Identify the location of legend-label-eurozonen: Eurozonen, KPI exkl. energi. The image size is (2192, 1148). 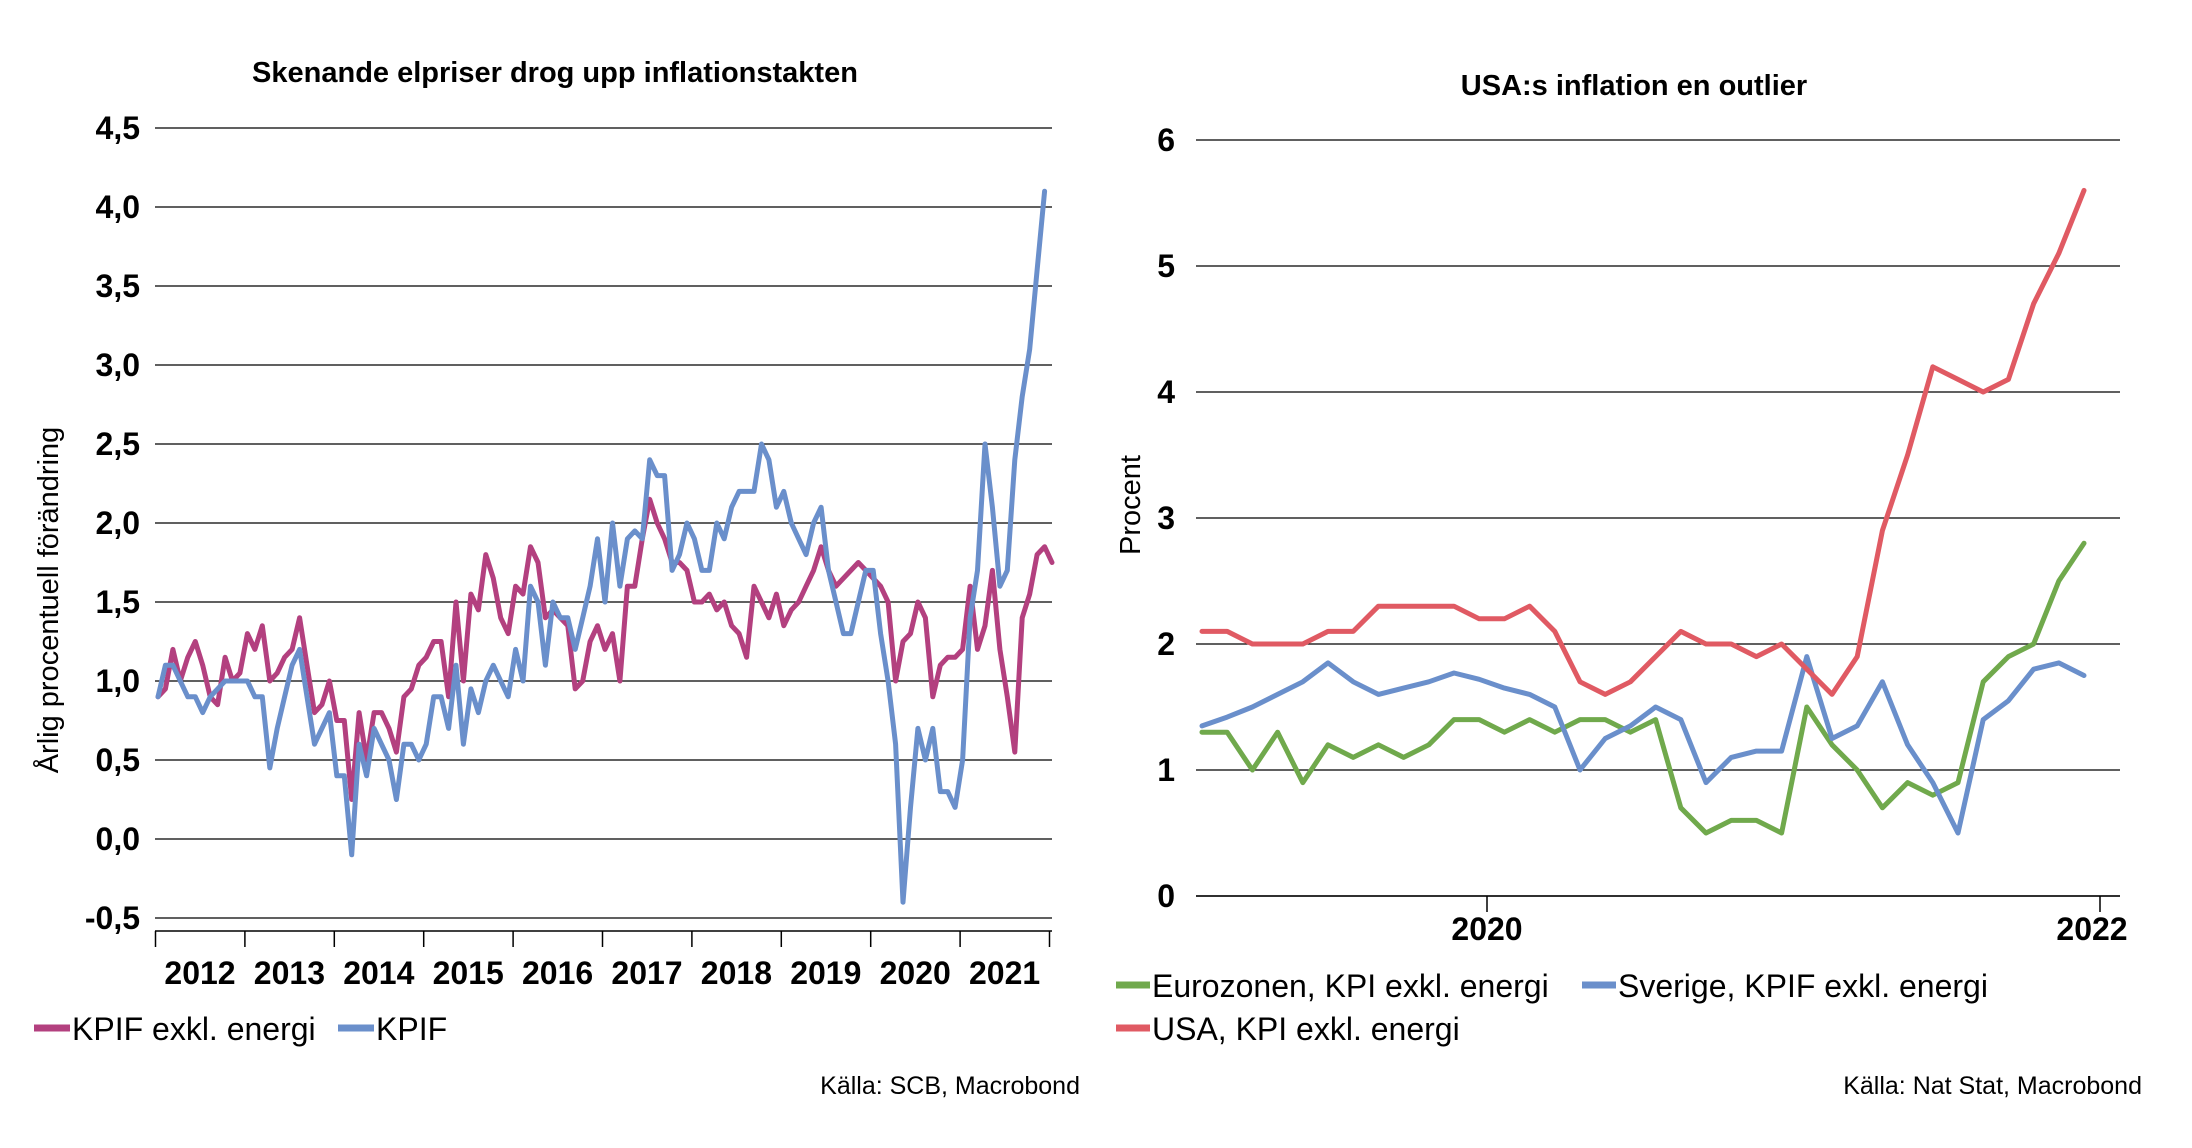
(1350, 986).